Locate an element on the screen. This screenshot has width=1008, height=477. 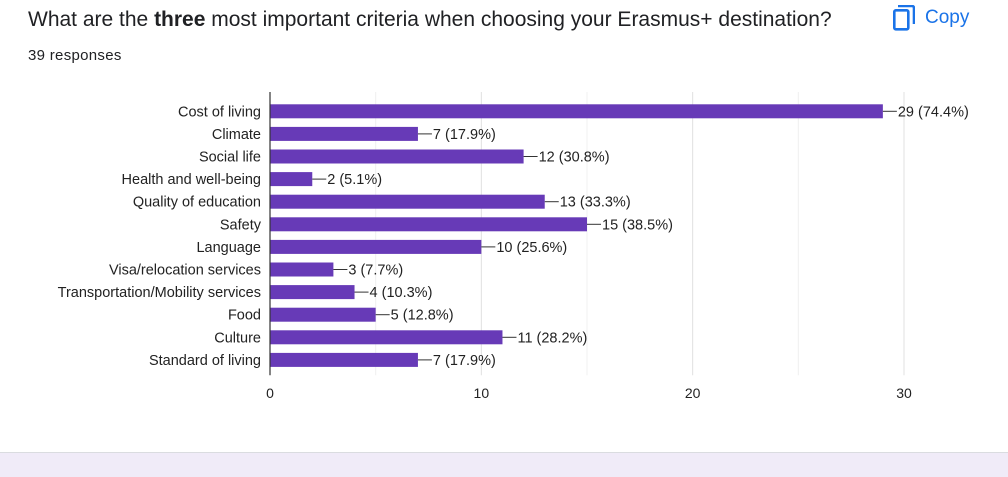
x-tick-label: 30 is located at coordinates (904, 393).